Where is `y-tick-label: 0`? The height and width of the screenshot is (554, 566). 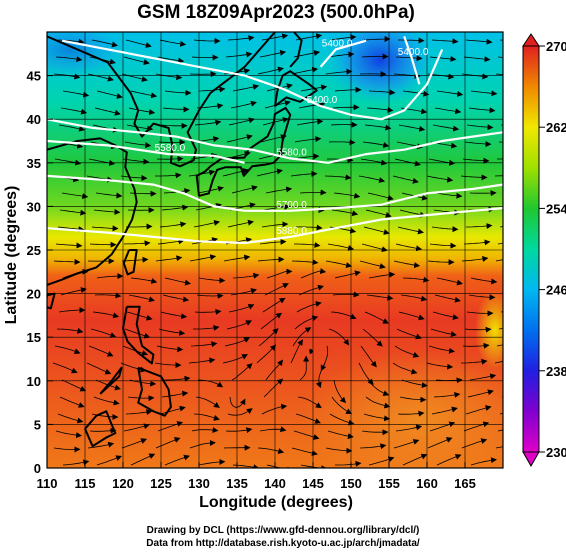
y-tick-label: 0 is located at coordinates (37, 468).